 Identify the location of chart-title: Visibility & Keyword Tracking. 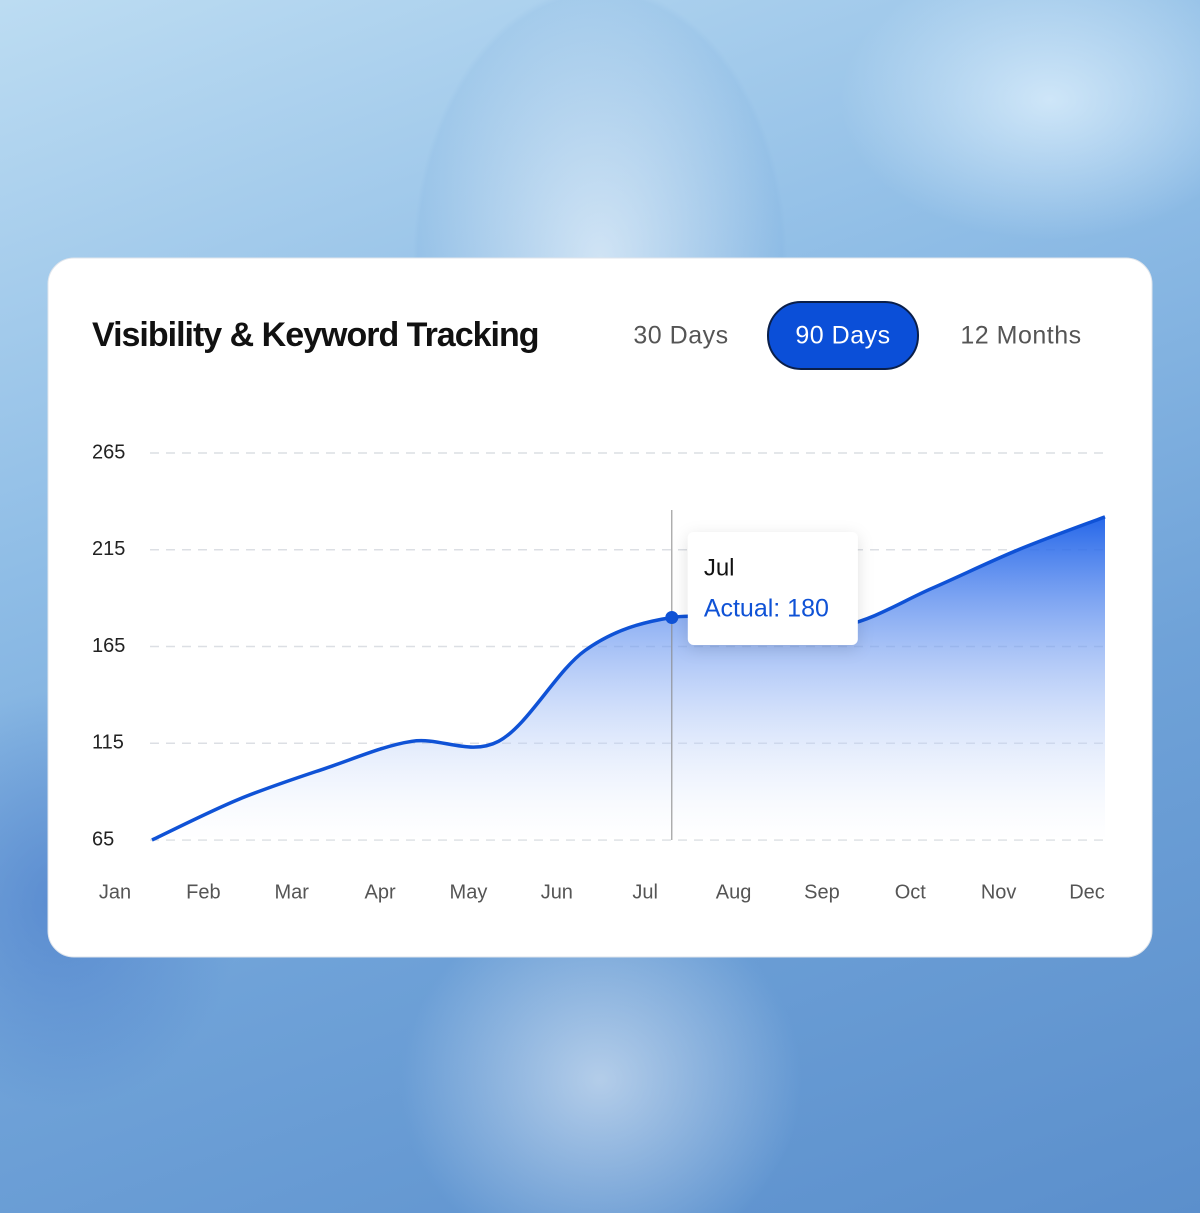
(315, 335).